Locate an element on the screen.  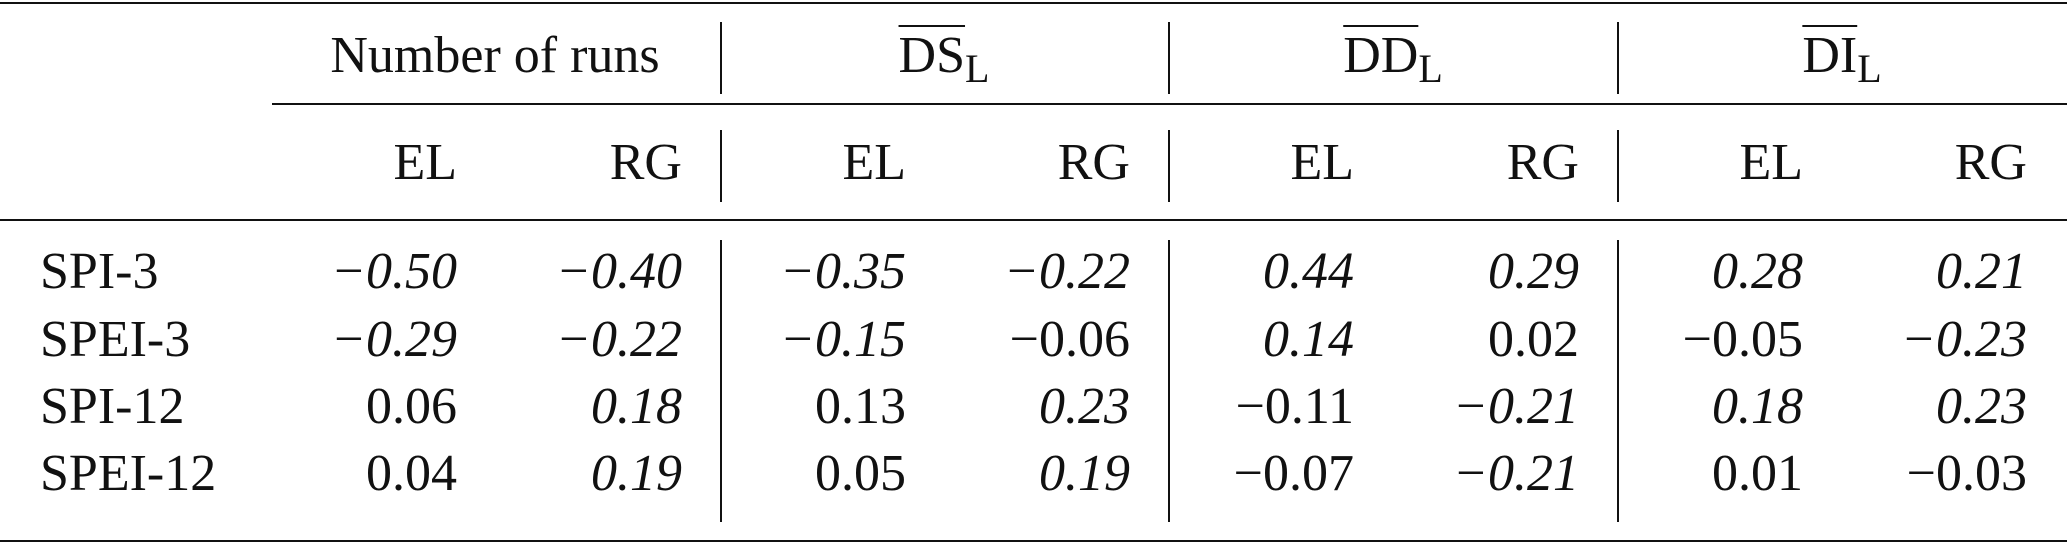
table-cell: 0.44 is located at coordinates (1308, 271).